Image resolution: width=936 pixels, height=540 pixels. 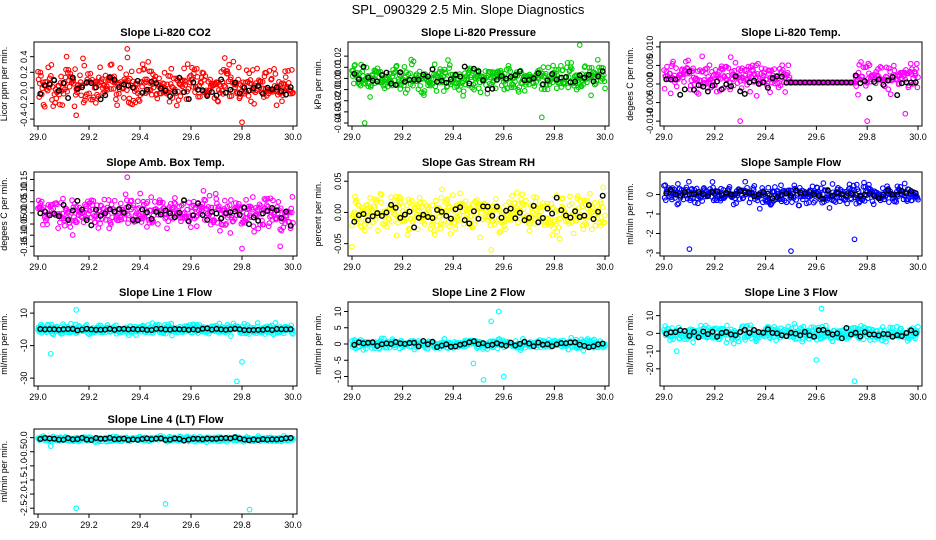 What do you see at coordinates (605, 137) in the screenshot?
I see `x-tick-label: 30.0` at bounding box center [605, 137].